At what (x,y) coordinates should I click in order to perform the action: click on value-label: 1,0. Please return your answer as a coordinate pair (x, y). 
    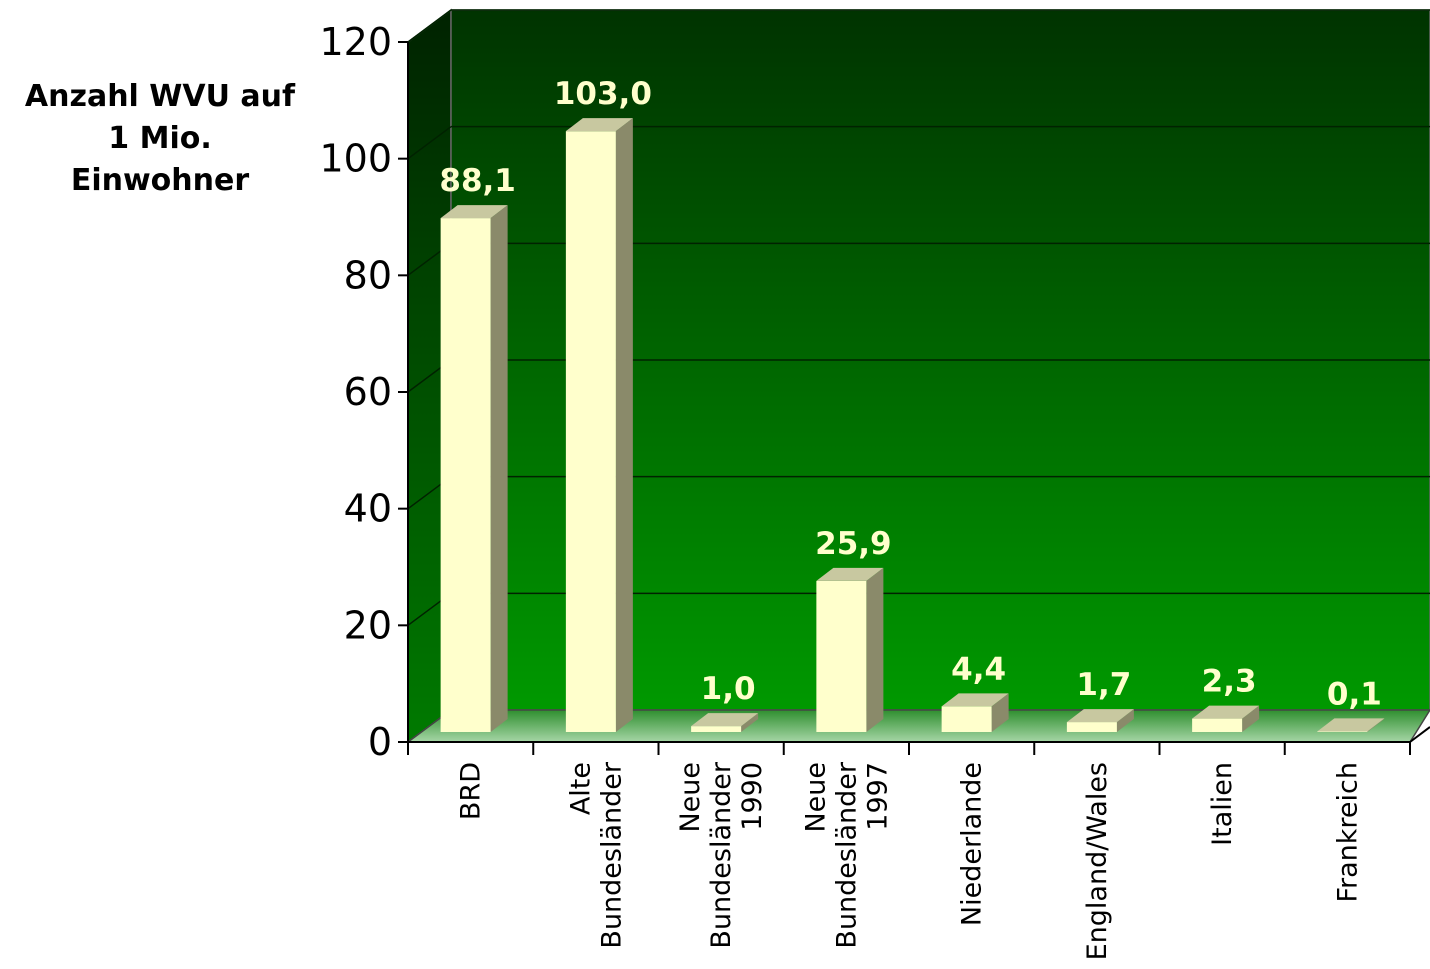
    Looking at the image, I should click on (728, 689).